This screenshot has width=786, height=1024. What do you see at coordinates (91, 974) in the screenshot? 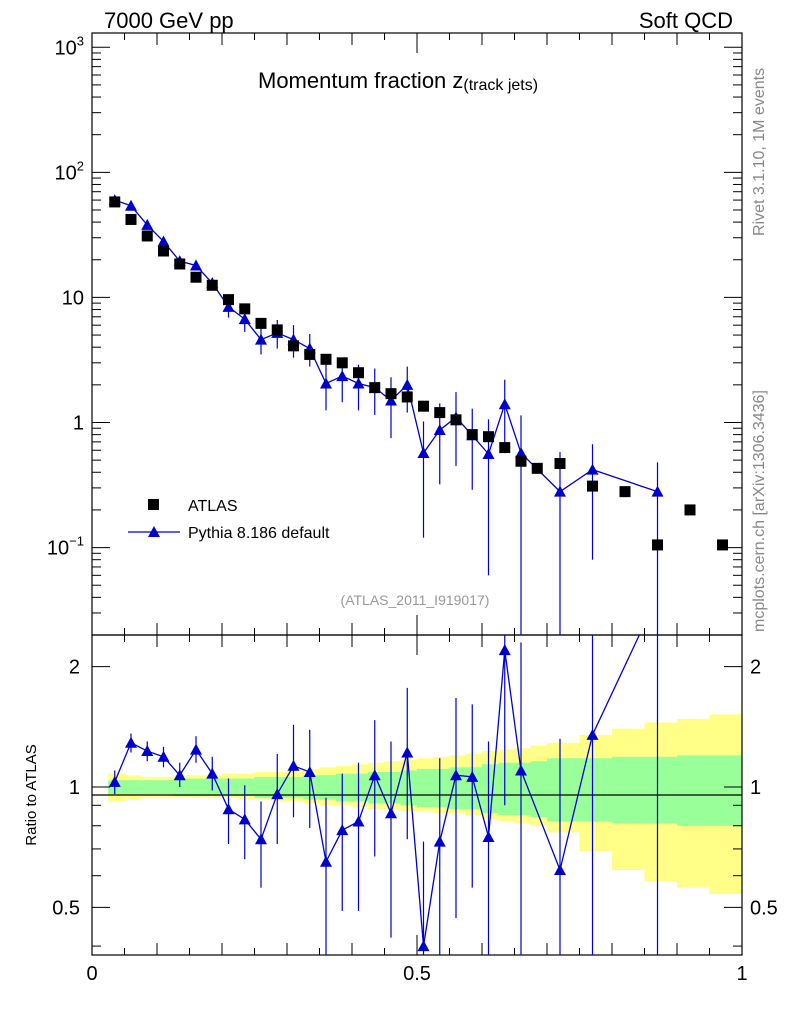
I see `xtick-label: 0` at bounding box center [91, 974].